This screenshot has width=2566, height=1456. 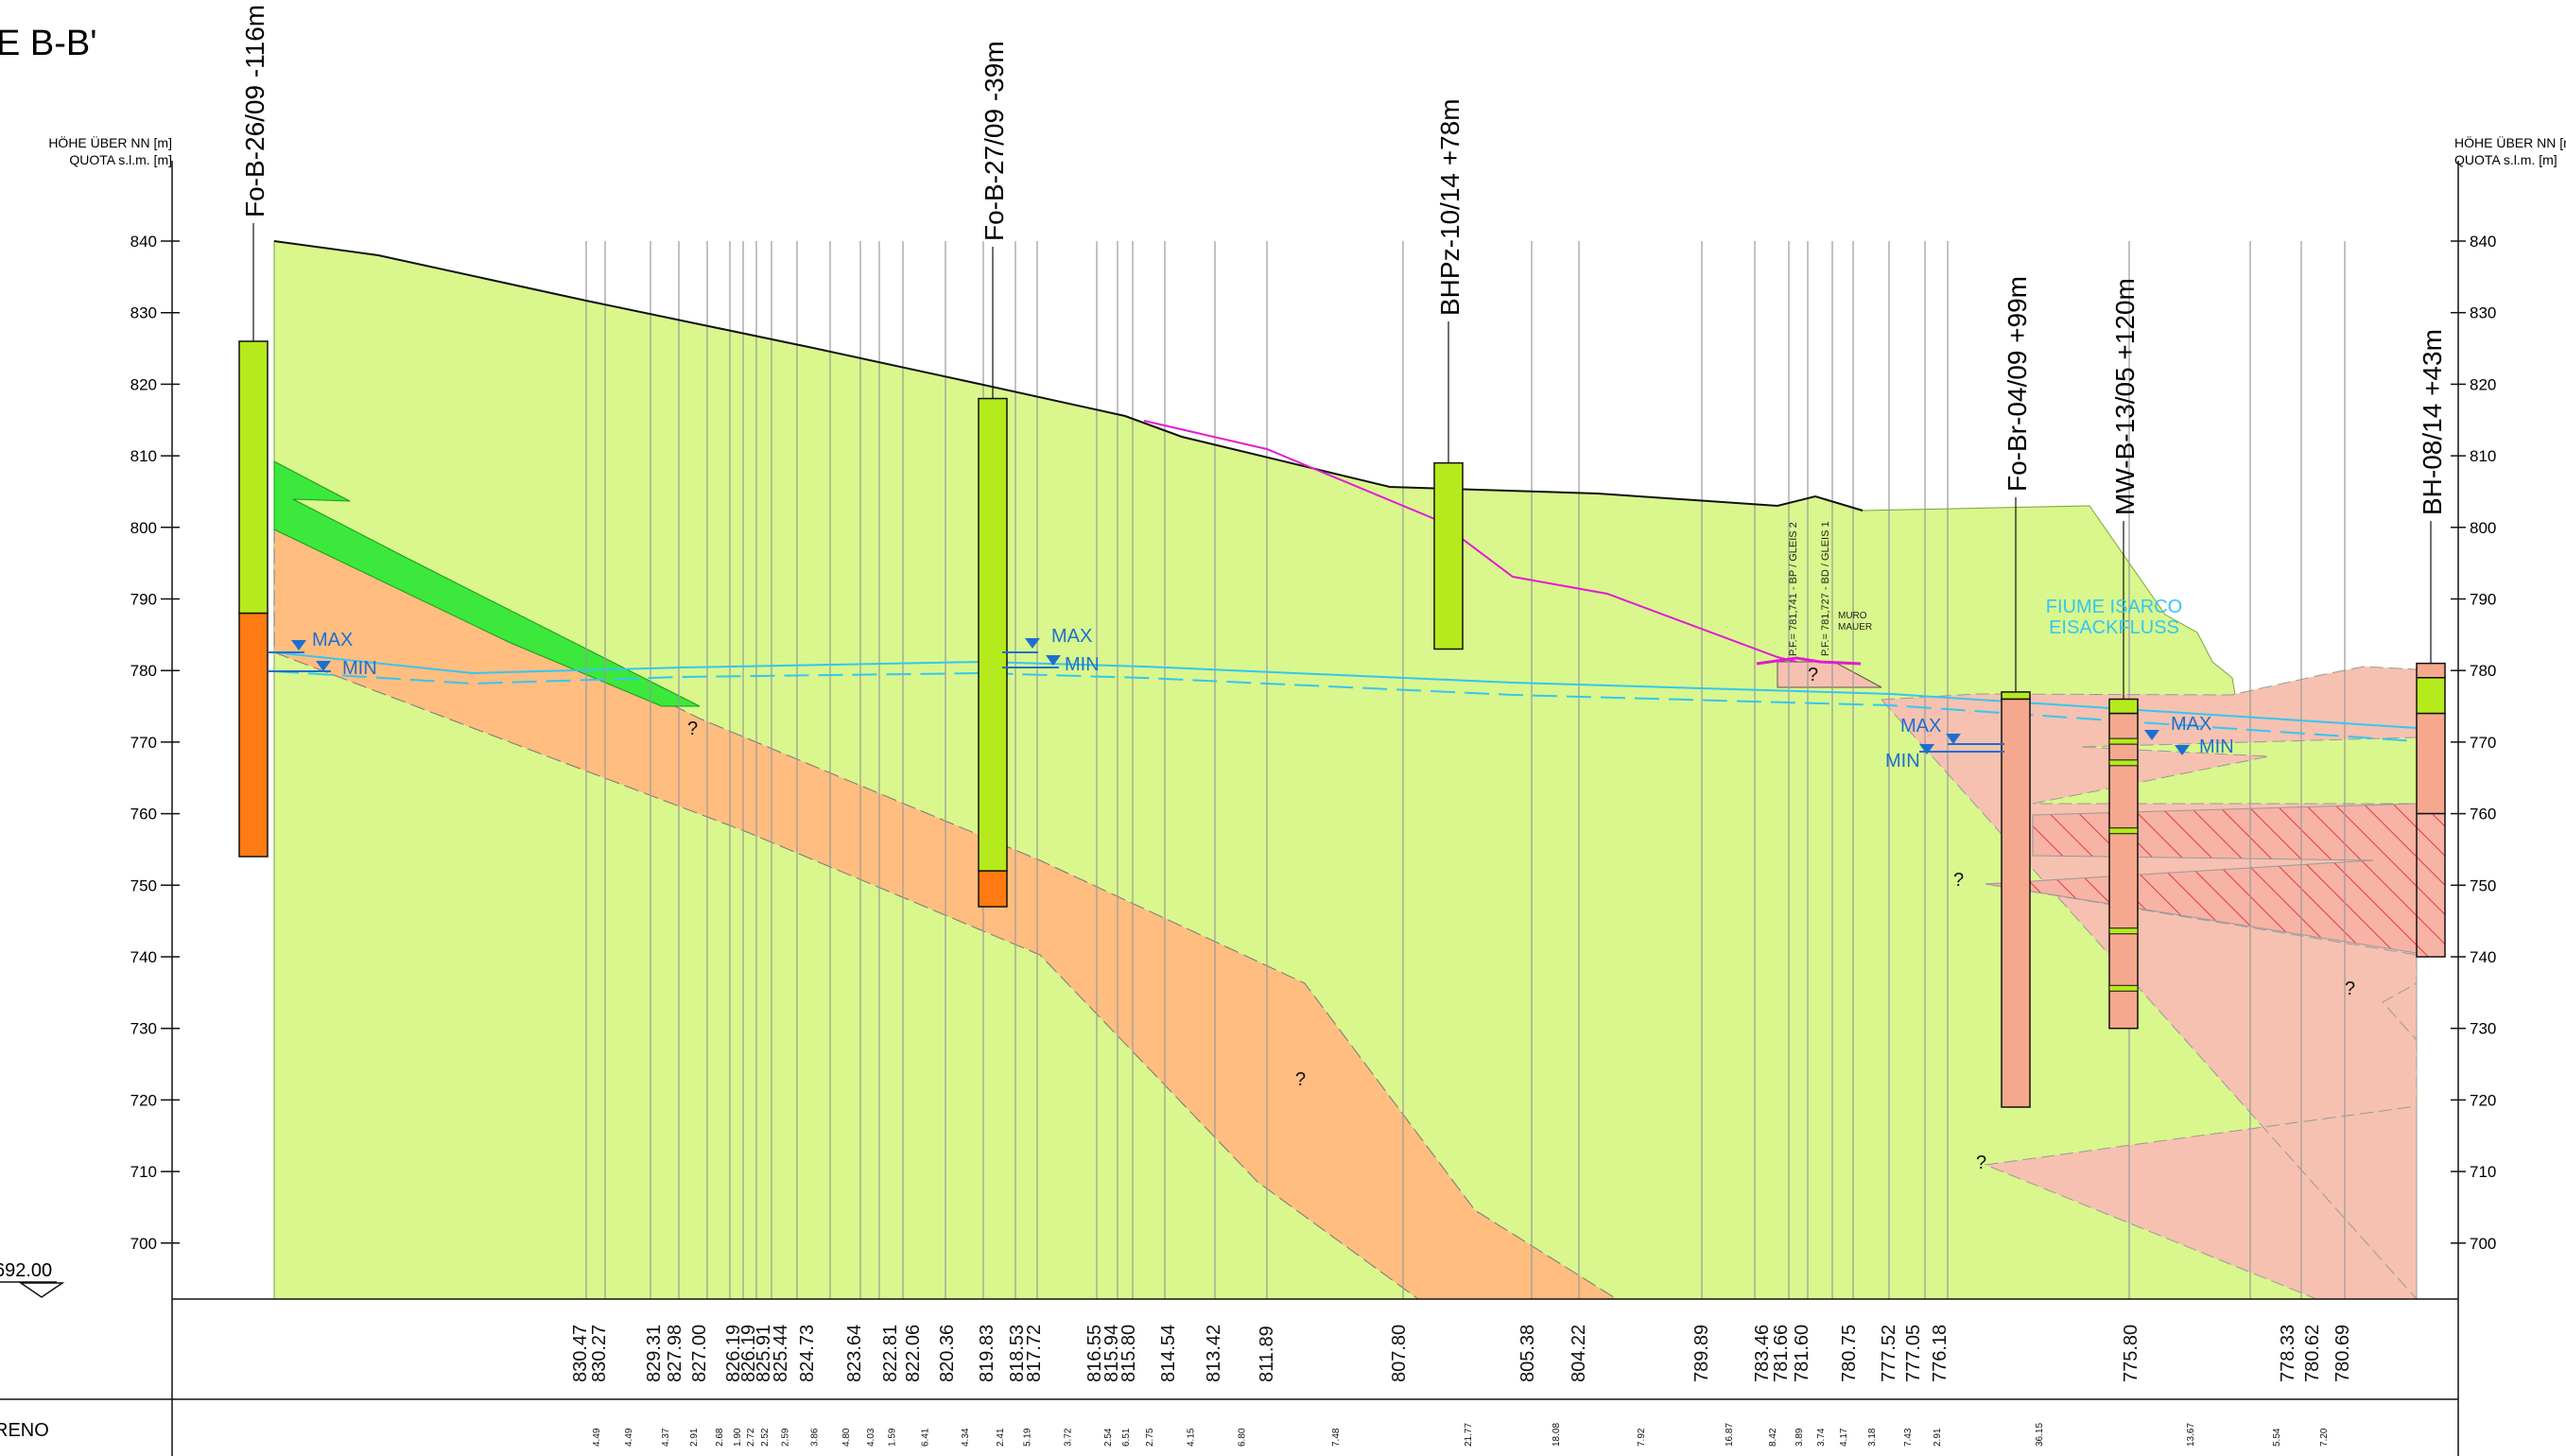 I want to click on distance-value: 2.75, so click(x=1150, y=1437).